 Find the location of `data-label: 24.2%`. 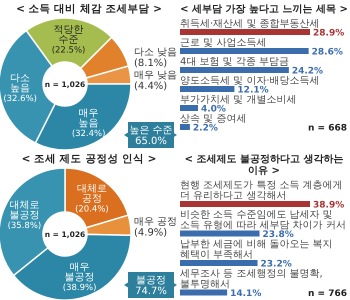

data-label: 24.2% is located at coordinates (308, 71).